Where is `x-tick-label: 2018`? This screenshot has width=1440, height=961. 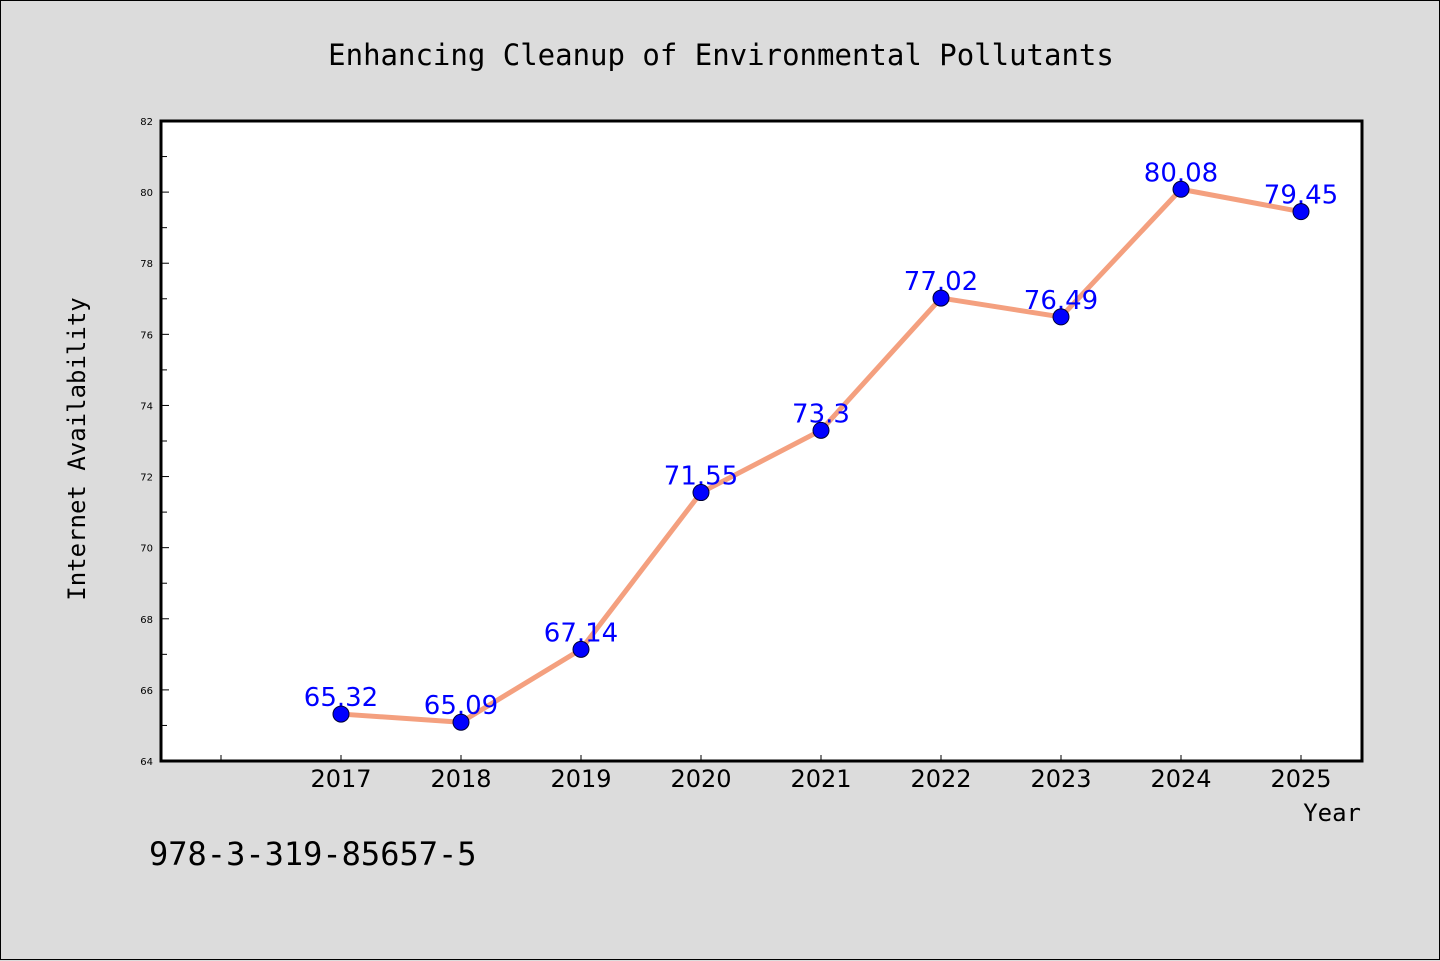
x-tick-label: 2018 is located at coordinates (460, 779).